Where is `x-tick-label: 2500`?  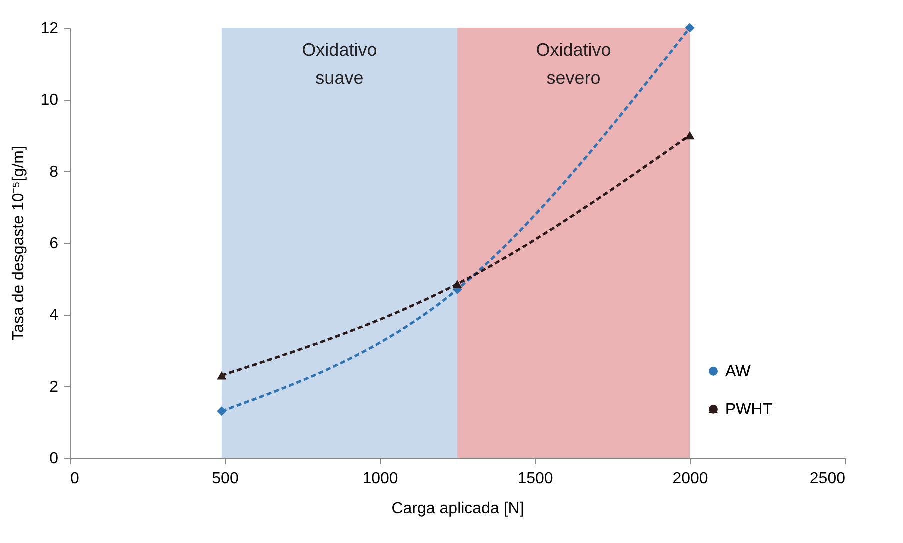
x-tick-label: 2500 is located at coordinates (828, 479).